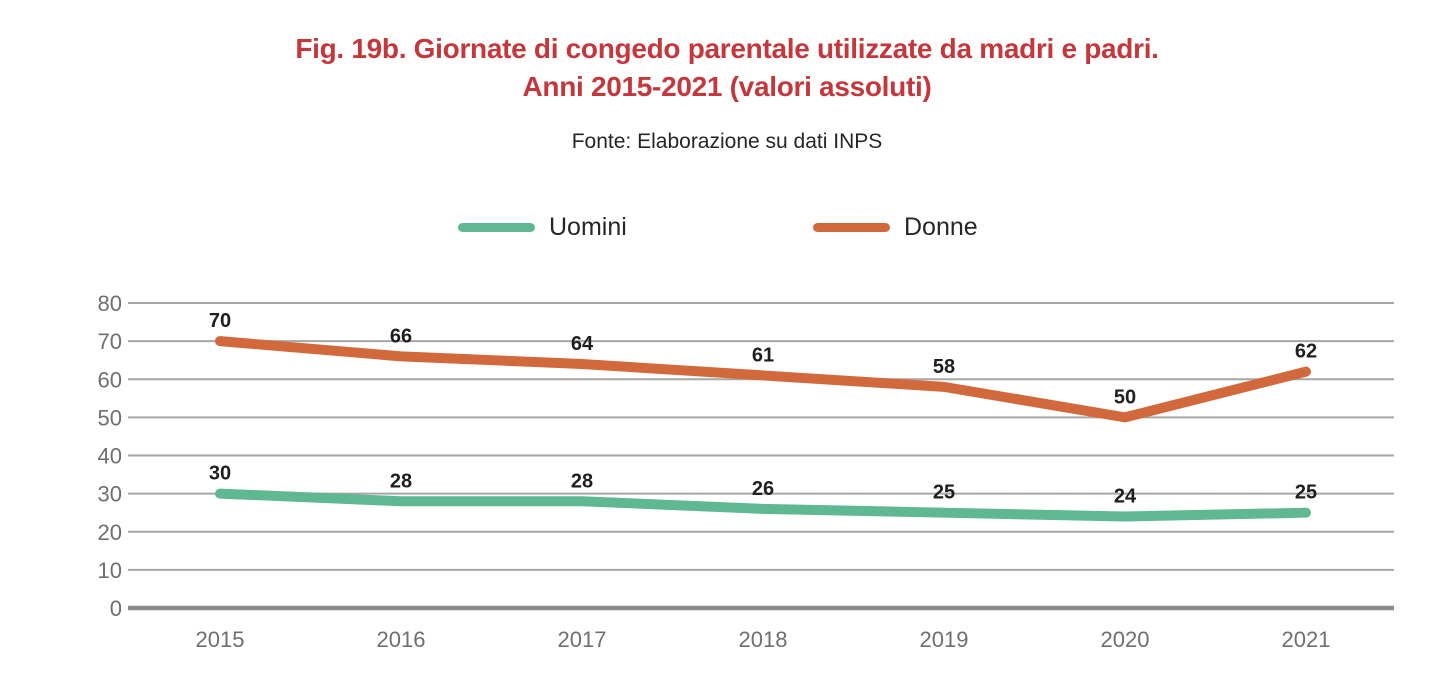  I want to click on data-label-uomini: 30, so click(220, 474).